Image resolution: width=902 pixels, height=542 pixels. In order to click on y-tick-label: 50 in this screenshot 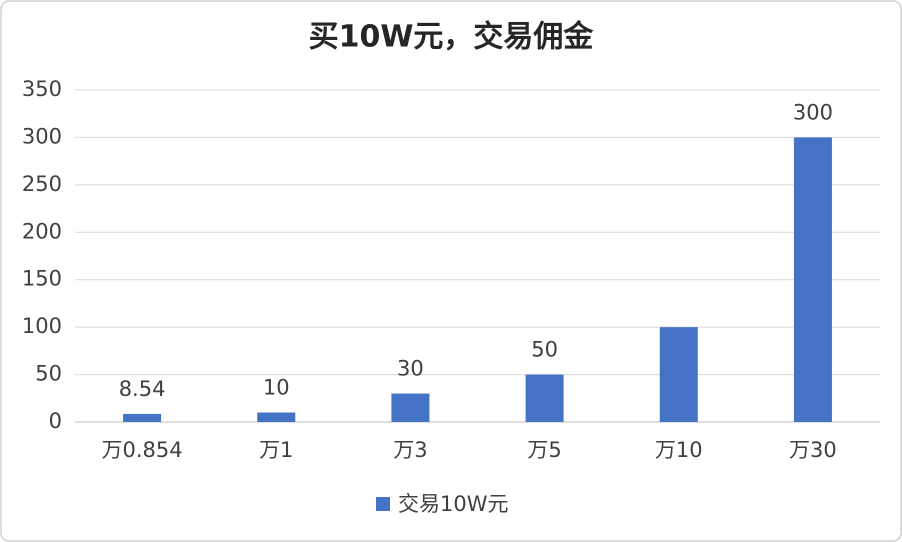, I will do `click(48, 374)`.